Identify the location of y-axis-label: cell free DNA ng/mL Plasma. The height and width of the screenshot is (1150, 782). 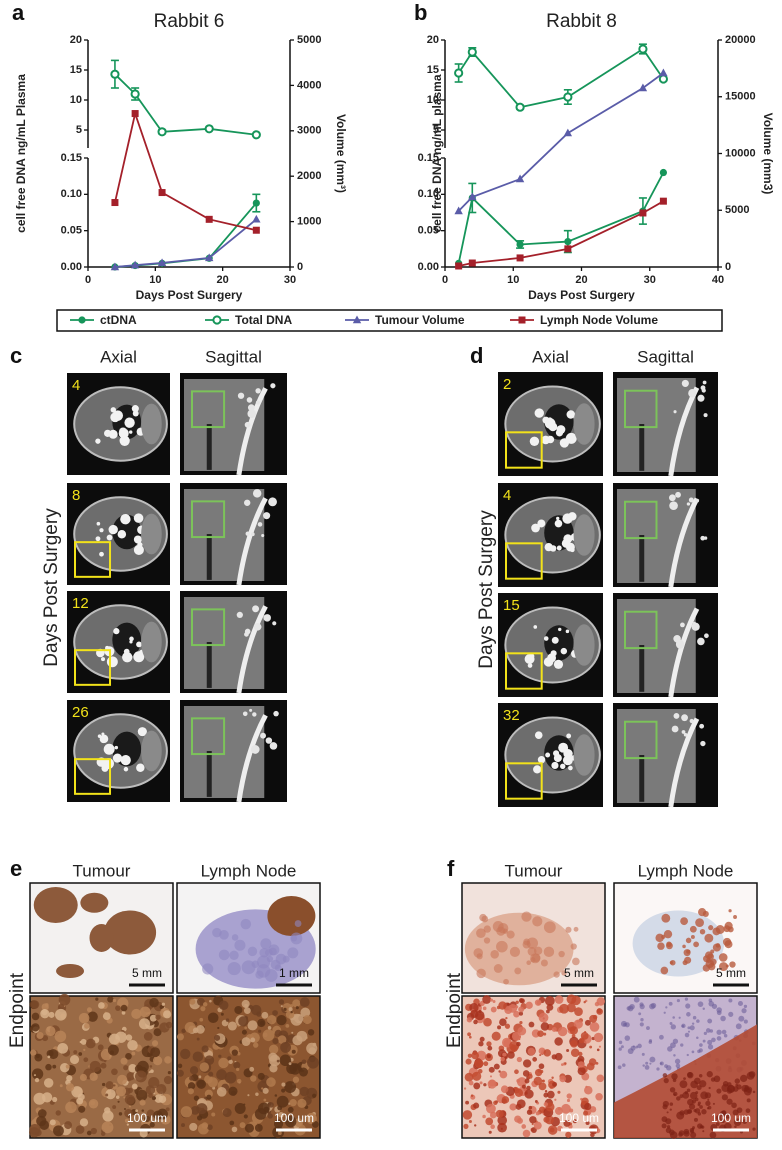
(21, 153).